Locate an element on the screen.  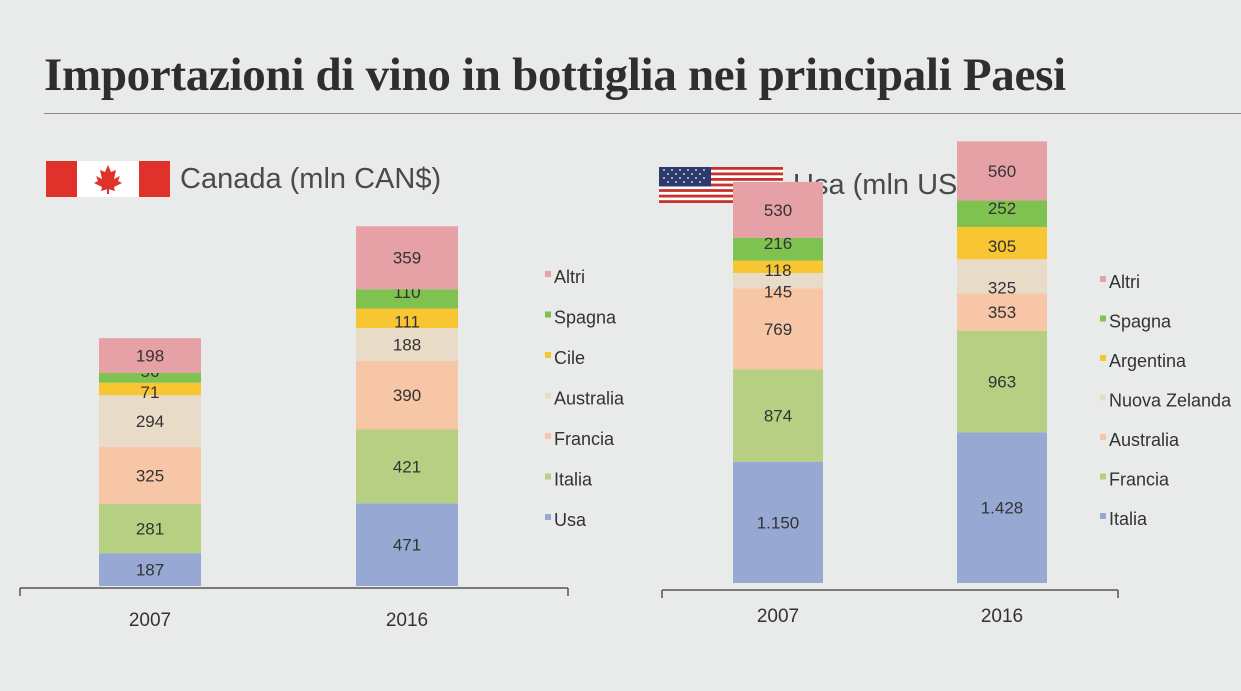
canada-value-label-2007-italia: 281 is located at coordinates (150, 529).